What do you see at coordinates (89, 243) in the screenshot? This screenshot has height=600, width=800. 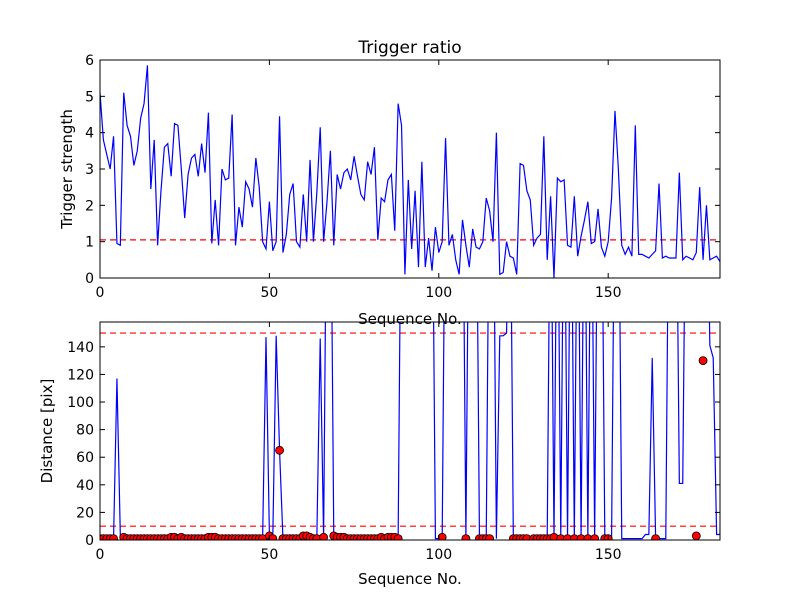 I see `y-tick-label: 1` at bounding box center [89, 243].